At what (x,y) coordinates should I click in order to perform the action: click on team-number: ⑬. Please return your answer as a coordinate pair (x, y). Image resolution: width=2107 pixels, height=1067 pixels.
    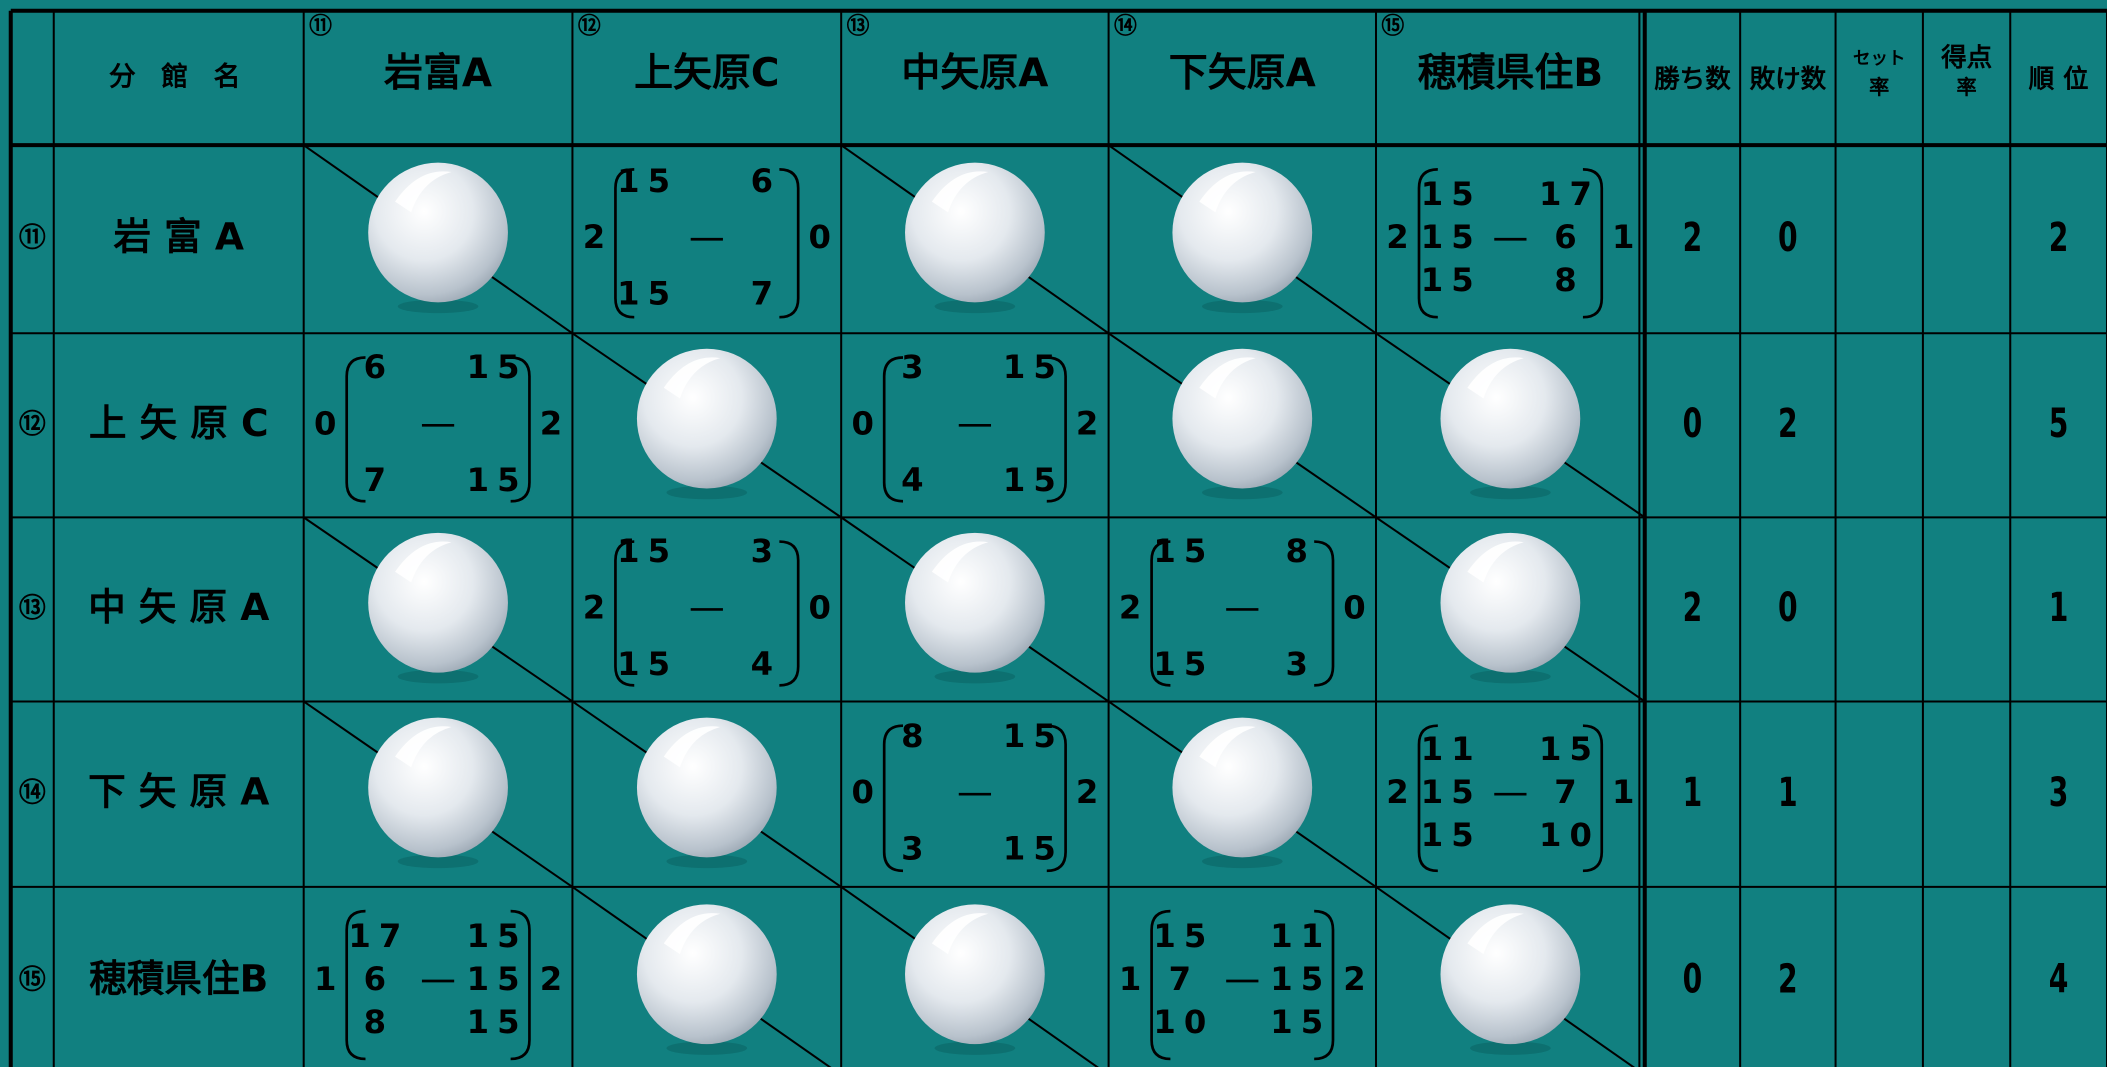
    Looking at the image, I should click on (858, 25).